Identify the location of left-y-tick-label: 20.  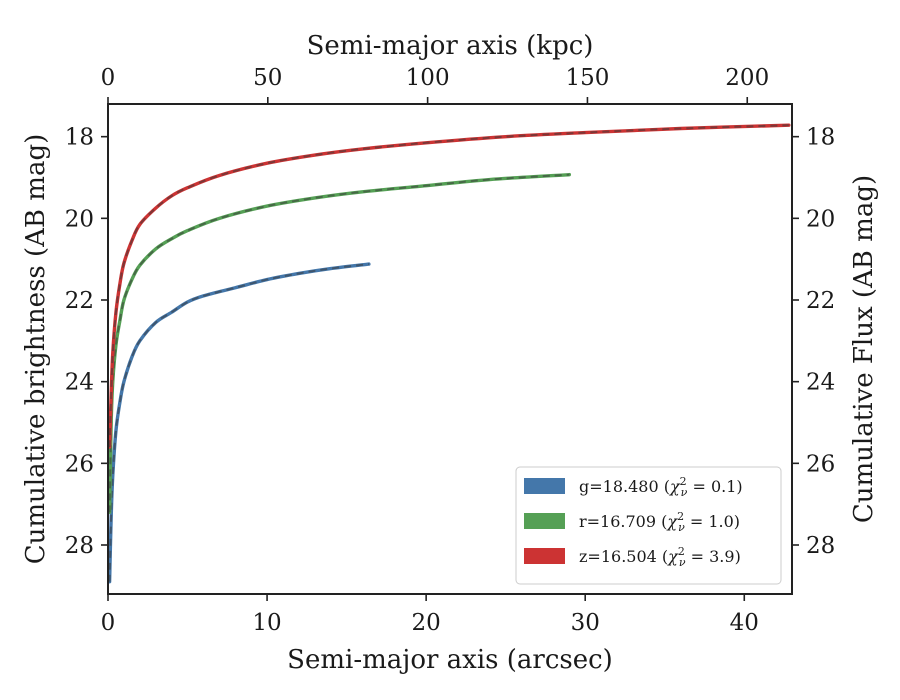
(79, 219).